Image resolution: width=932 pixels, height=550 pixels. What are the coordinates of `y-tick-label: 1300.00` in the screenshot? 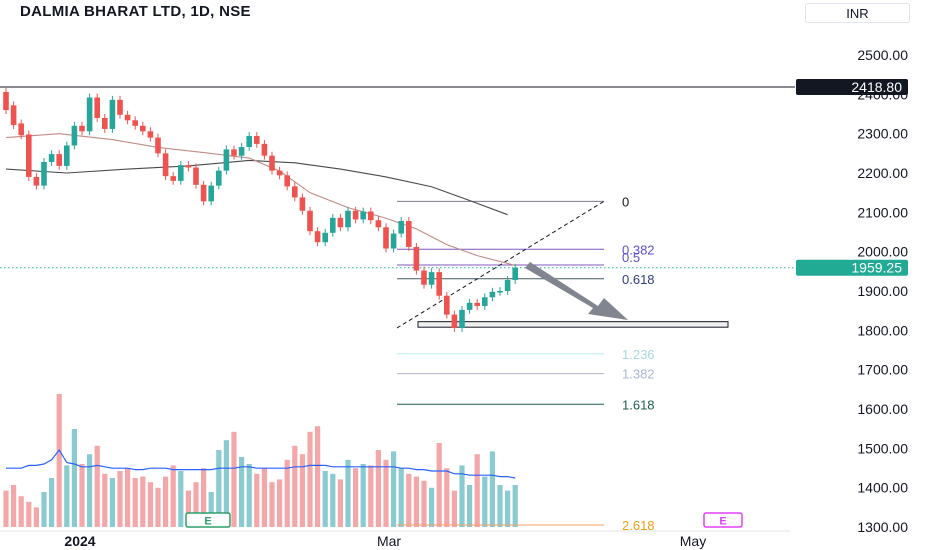 It's located at (882, 527).